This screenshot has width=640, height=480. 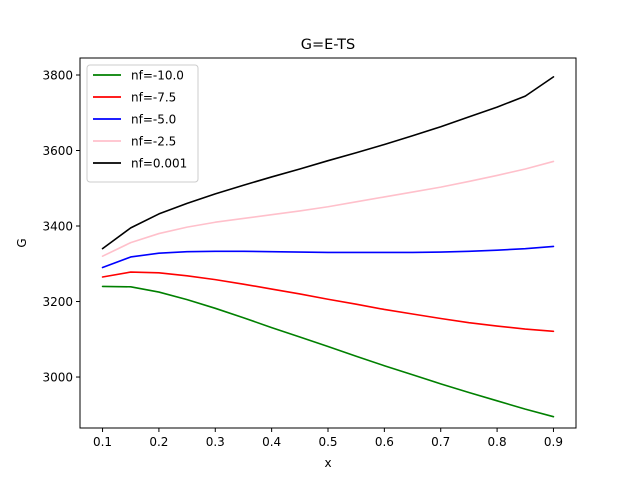 I want to click on x-tick-label: 0.9, so click(x=553, y=442).